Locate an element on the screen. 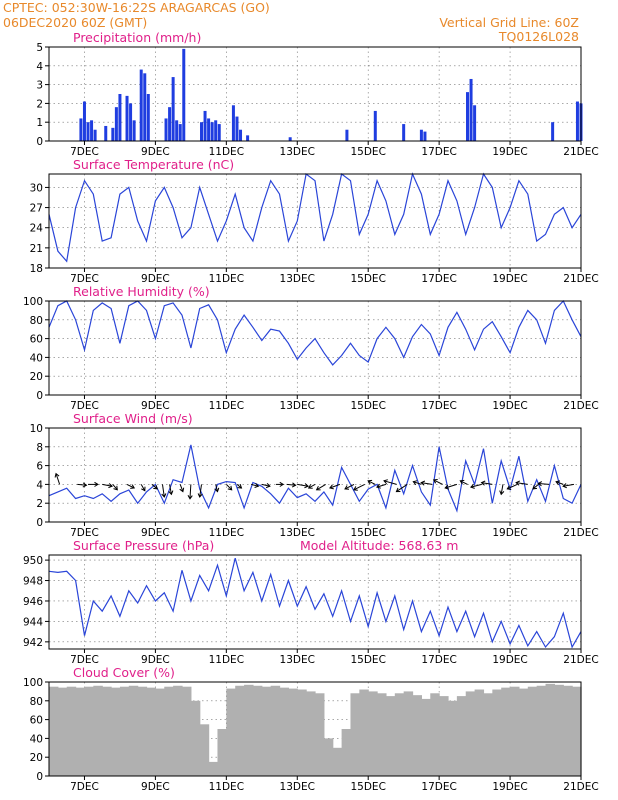  pressure-y-tick-label: 944 is located at coordinates (33, 622).